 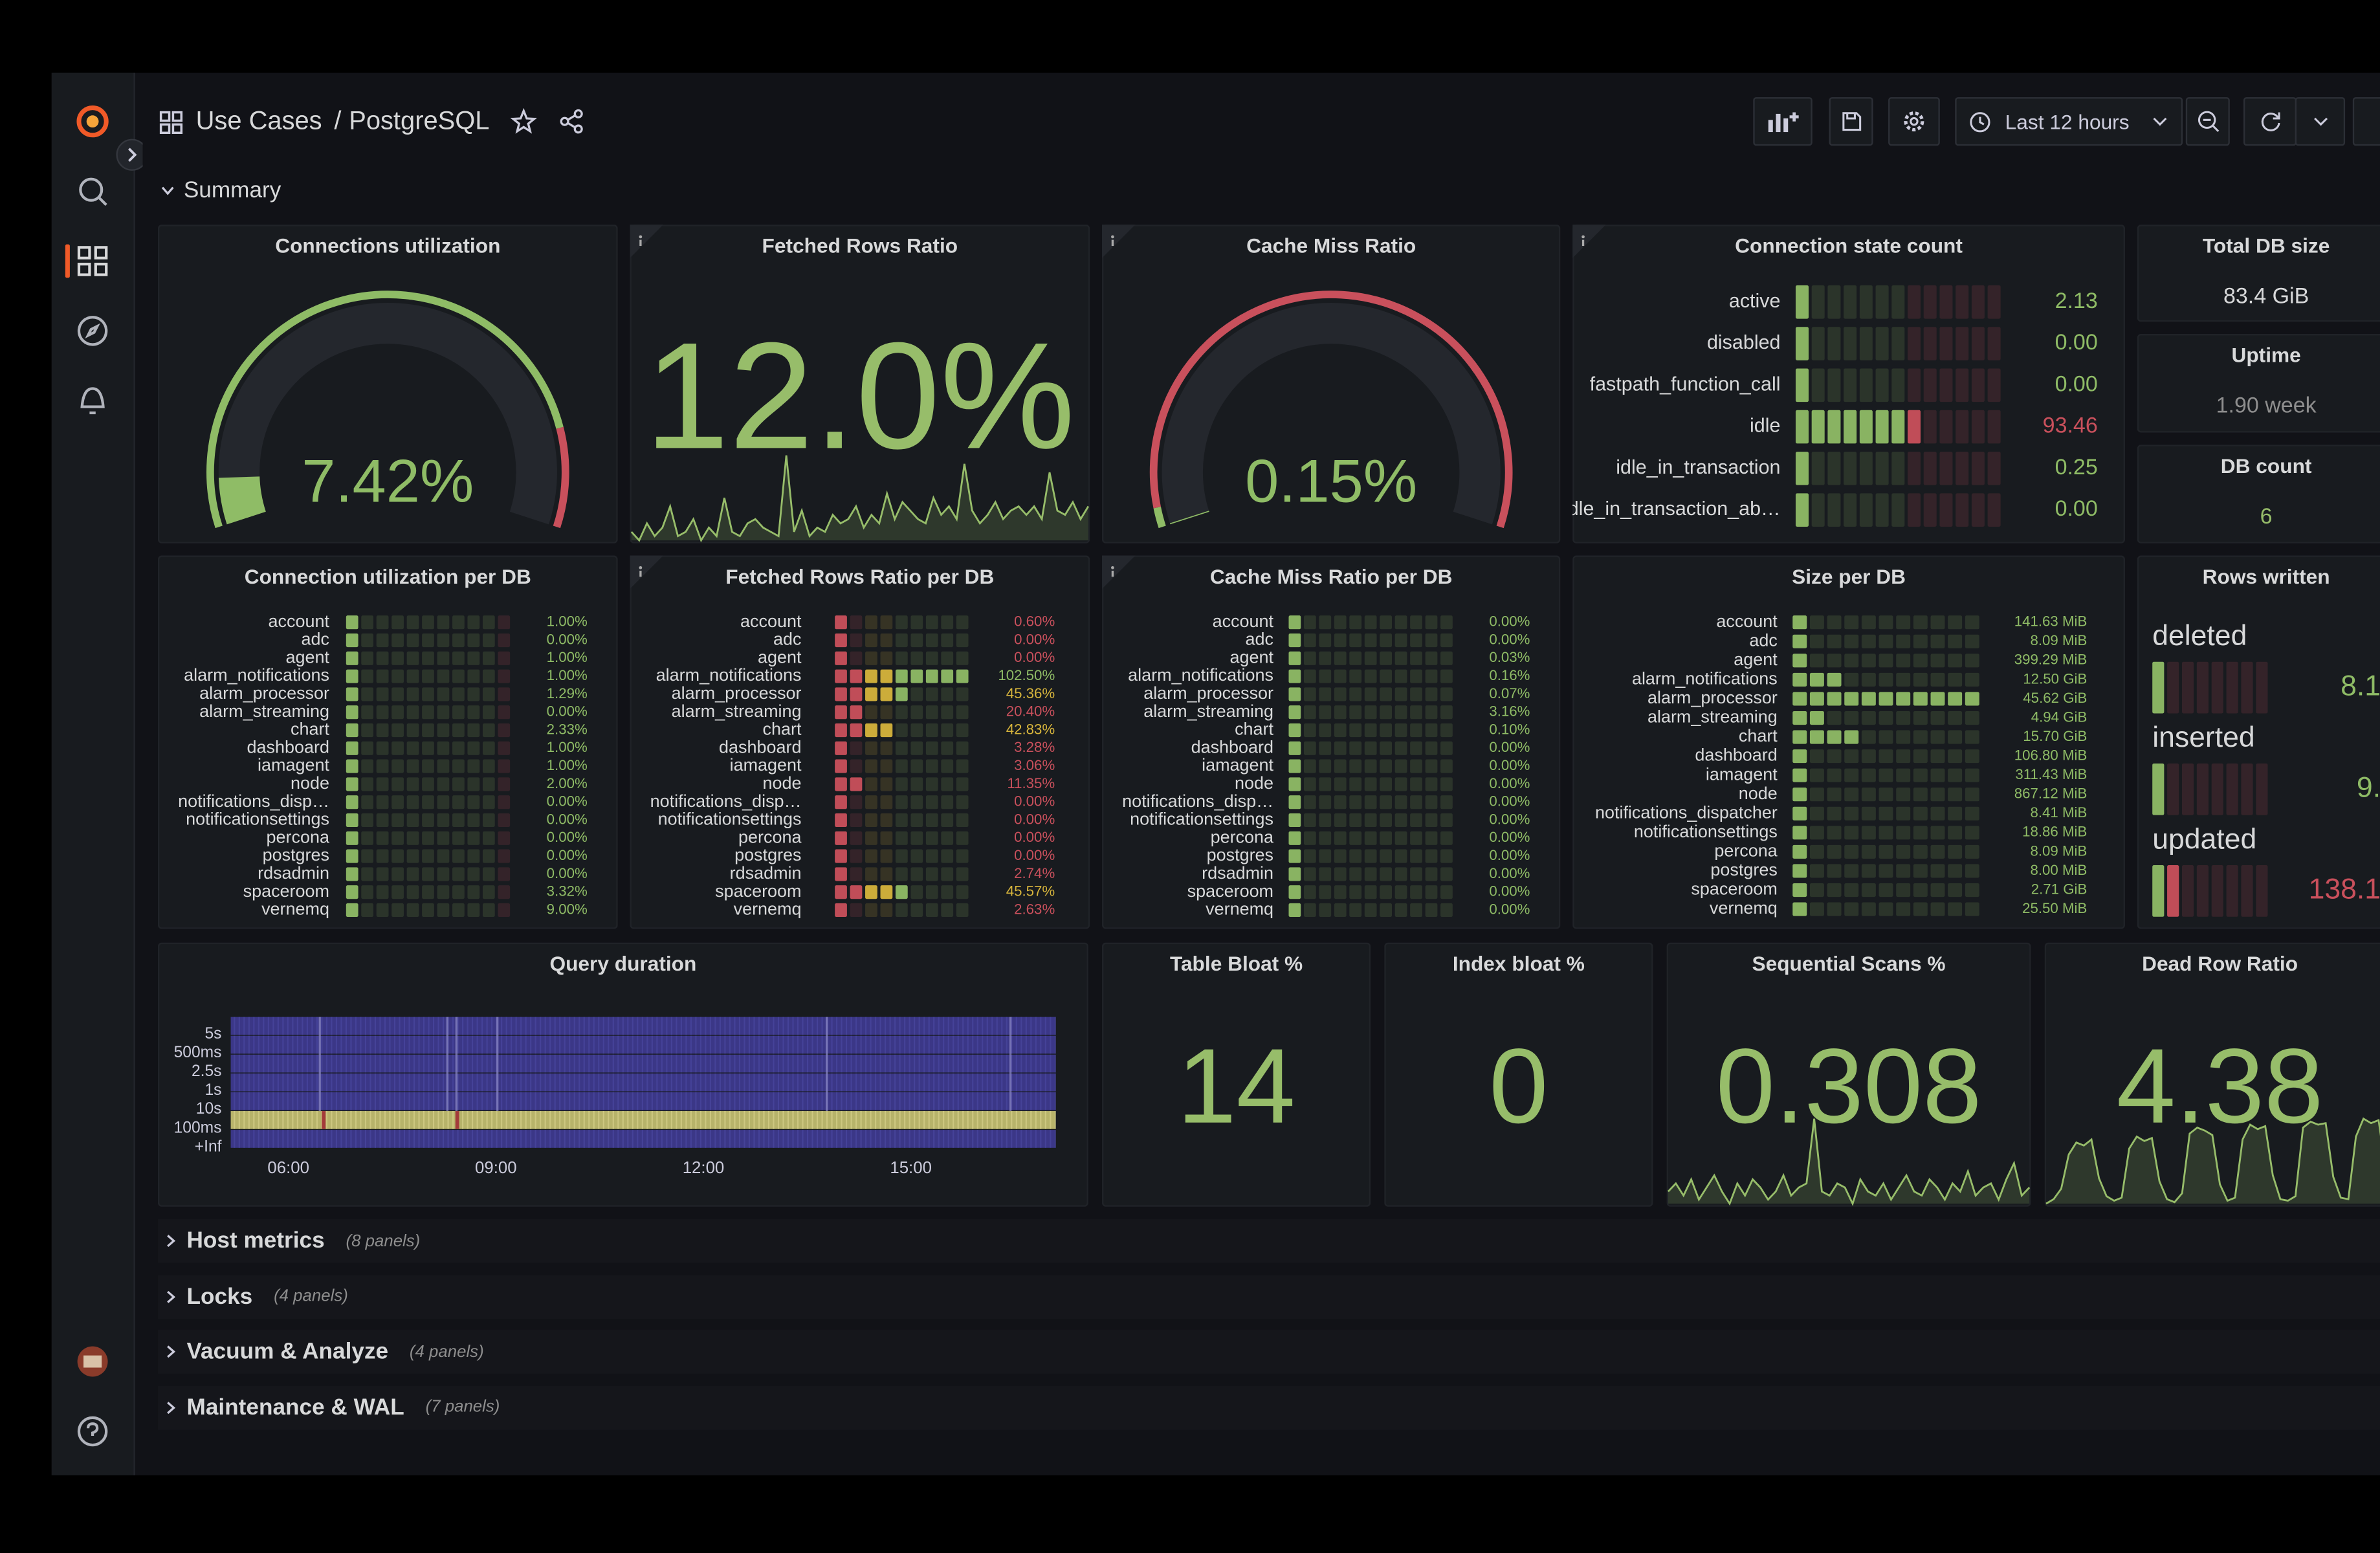 What do you see at coordinates (92, 1361) in the screenshot?
I see `avatar` at bounding box center [92, 1361].